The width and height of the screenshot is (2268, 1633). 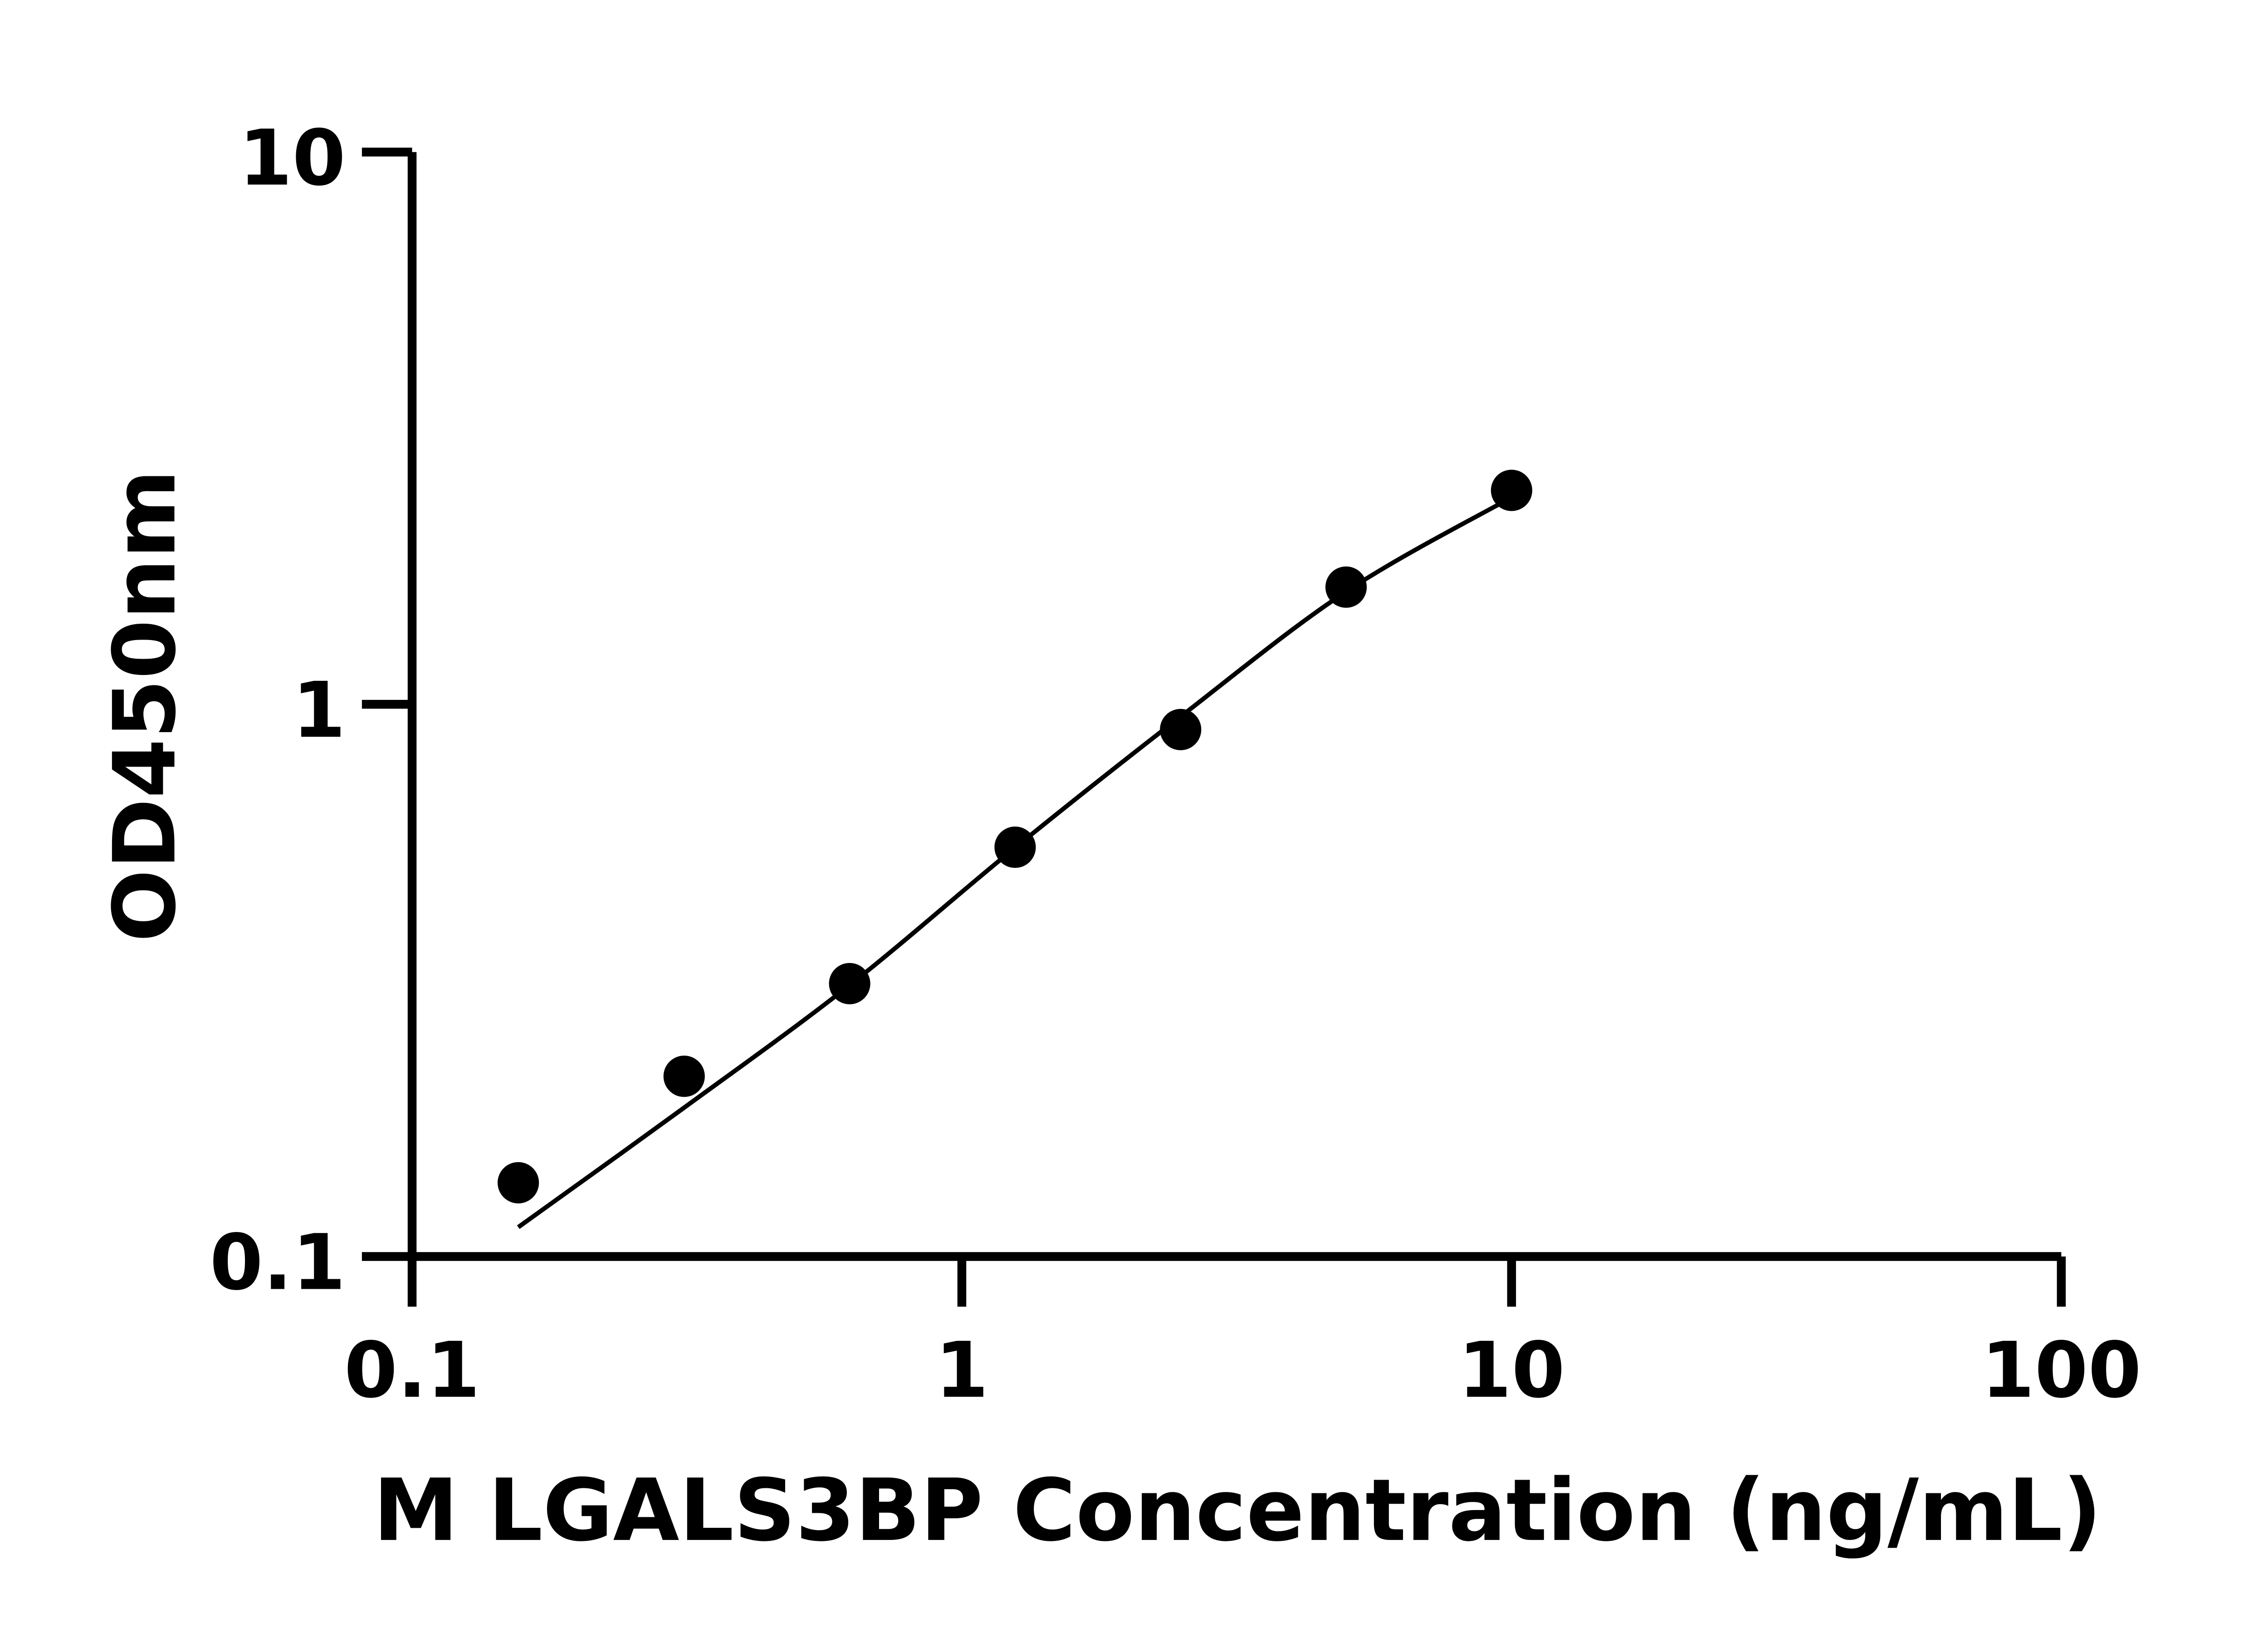 What do you see at coordinates (412, 1370) in the screenshot?
I see `x-tick-label: 0.1` at bounding box center [412, 1370].